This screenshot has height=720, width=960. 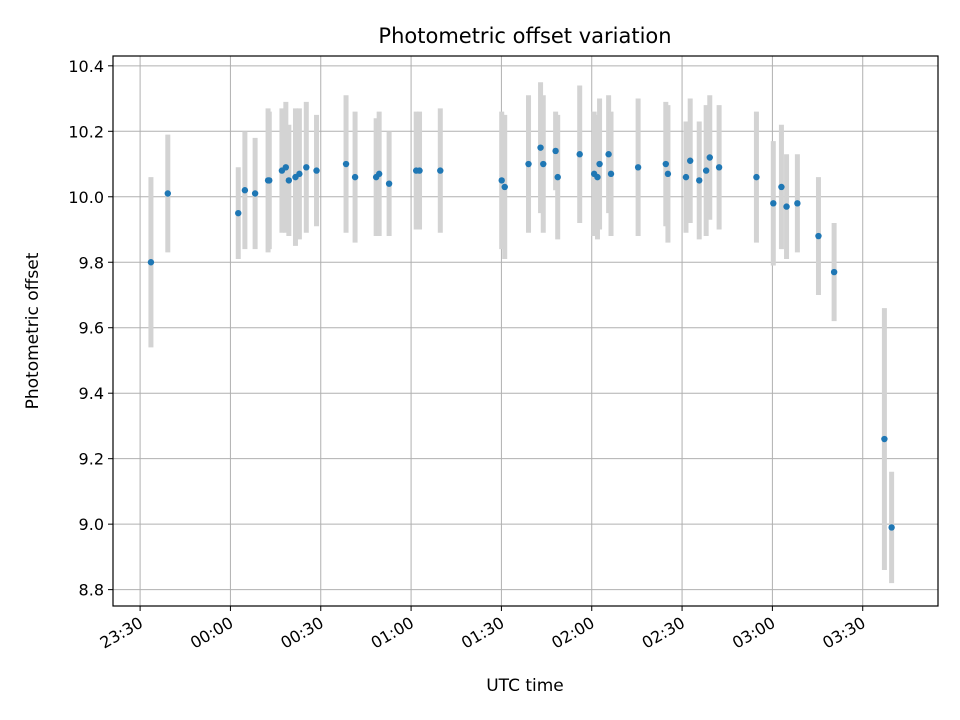 What do you see at coordinates (86, 131) in the screenshot?
I see `y-tick-label: 10.2` at bounding box center [86, 131].